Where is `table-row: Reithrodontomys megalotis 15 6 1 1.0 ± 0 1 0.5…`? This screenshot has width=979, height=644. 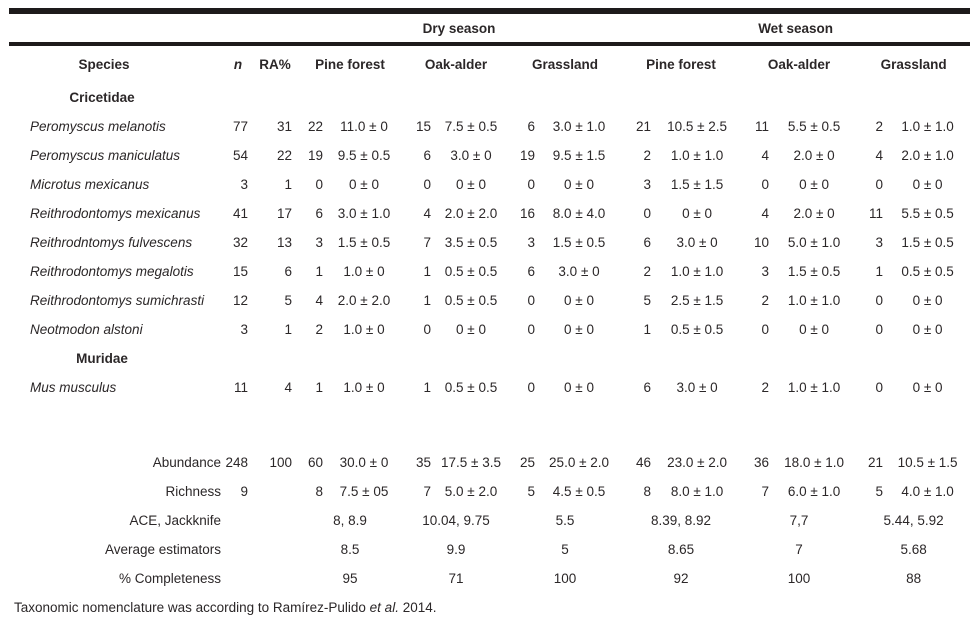
table-row: Reithrodontomys megalotis 15 6 1 1.0 ± 0 1 0.5… is located at coordinates (489, 271).